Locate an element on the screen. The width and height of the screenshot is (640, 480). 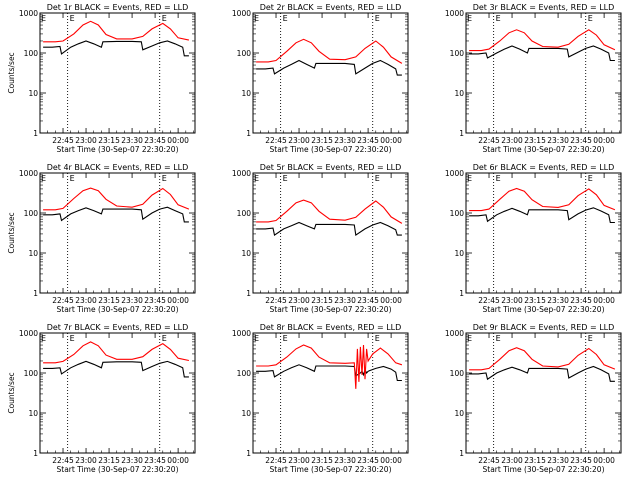
chart-title: Det 5r BLACK = Events, RED = LLD is located at coordinates (331, 167).